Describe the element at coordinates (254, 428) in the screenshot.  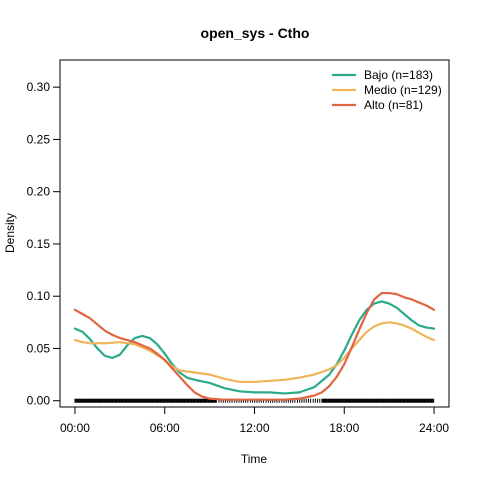
I see `x-tick-label: 12:00` at that location.